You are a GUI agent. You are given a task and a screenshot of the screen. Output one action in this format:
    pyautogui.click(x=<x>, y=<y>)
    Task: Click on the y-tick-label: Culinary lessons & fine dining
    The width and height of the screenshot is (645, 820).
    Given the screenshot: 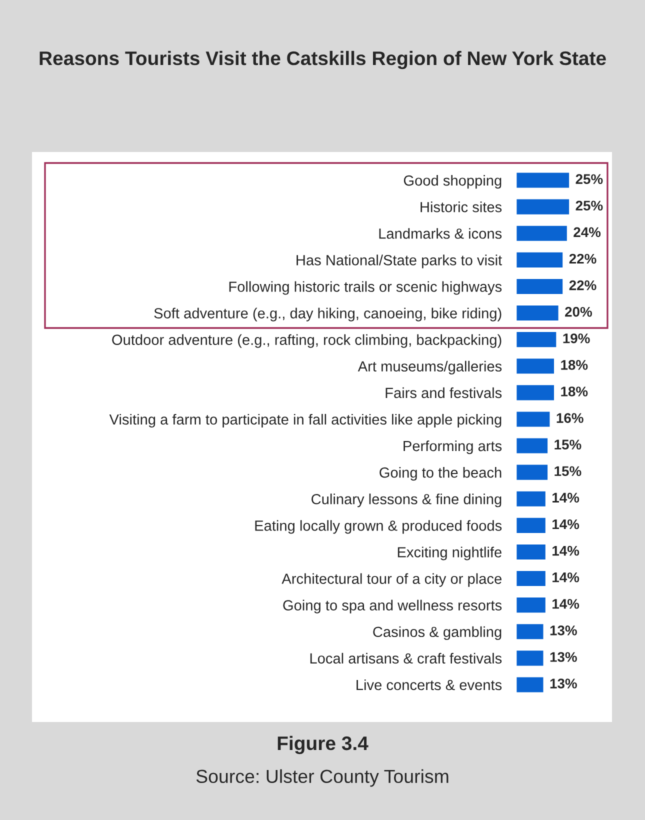 What is the action you would take?
    pyautogui.click(x=407, y=501)
    